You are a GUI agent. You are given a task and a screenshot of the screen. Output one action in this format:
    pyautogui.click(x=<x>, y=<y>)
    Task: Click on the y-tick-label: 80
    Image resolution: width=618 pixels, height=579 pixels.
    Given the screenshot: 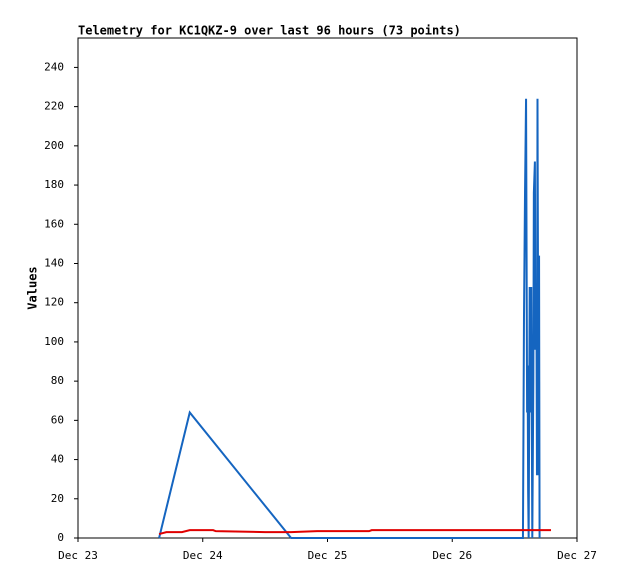 What is the action you would take?
    pyautogui.click(x=57, y=380)
    